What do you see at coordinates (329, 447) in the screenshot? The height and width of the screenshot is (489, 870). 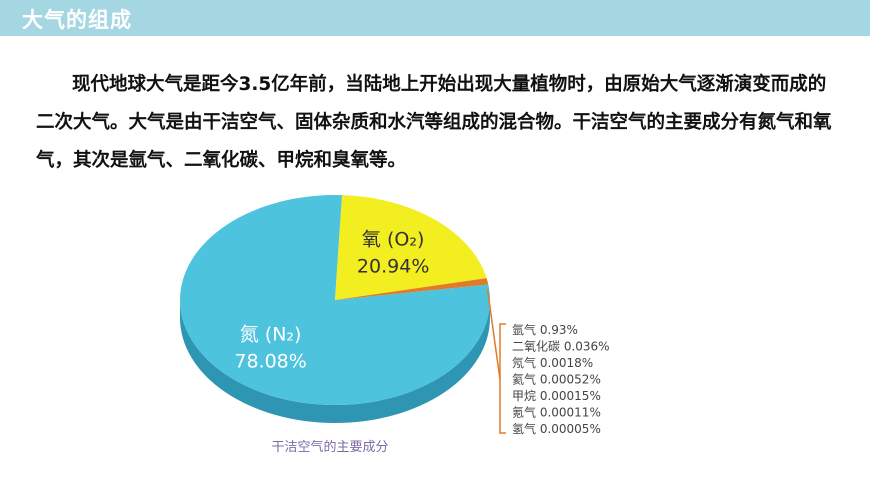 I see `chart-title: 干洁空气的主要成分` at bounding box center [329, 447].